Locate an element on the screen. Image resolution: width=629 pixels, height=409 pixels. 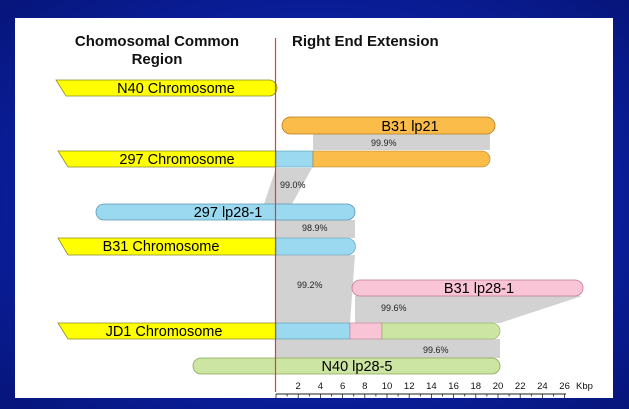
identity-b31lp21-297: 99.9% is located at coordinates (384, 143).